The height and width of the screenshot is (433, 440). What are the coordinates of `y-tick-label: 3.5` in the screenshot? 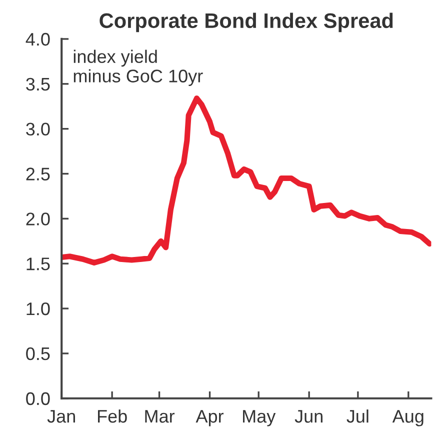 It's located at (38, 84).